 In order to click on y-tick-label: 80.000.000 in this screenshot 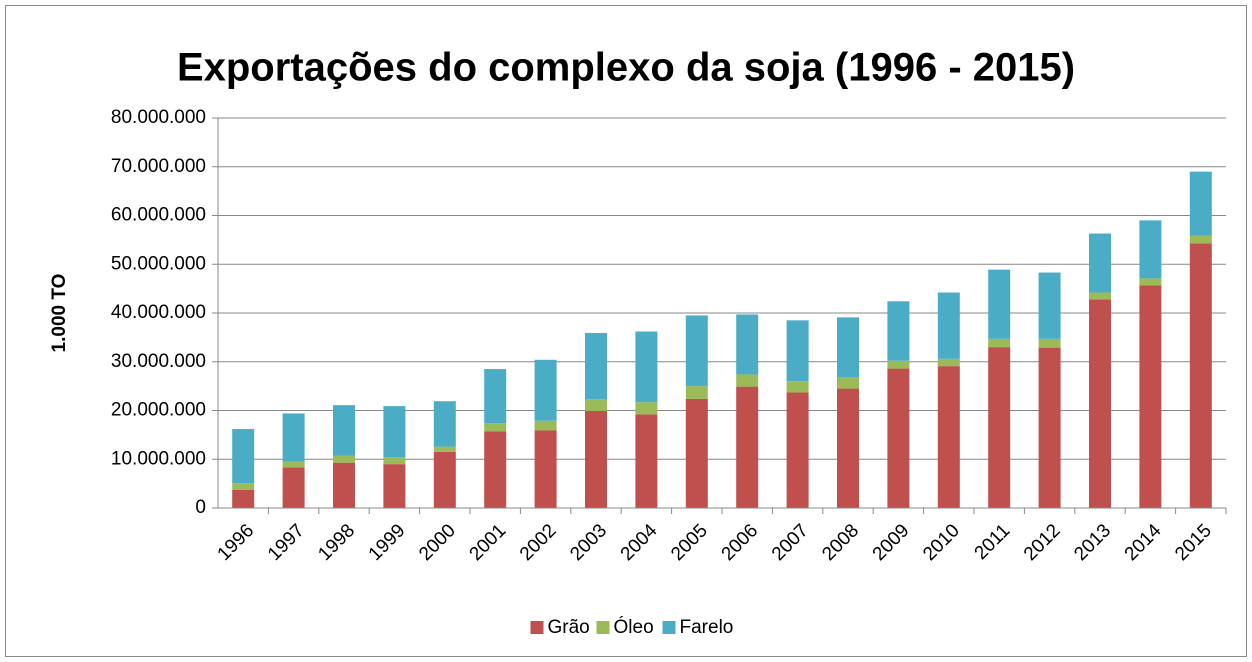, I will do `click(158, 117)`.